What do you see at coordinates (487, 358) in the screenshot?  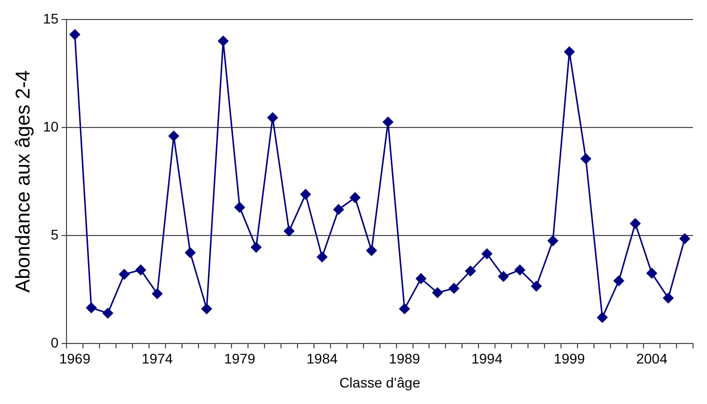 I see `x-tick-label: 1994` at bounding box center [487, 358].